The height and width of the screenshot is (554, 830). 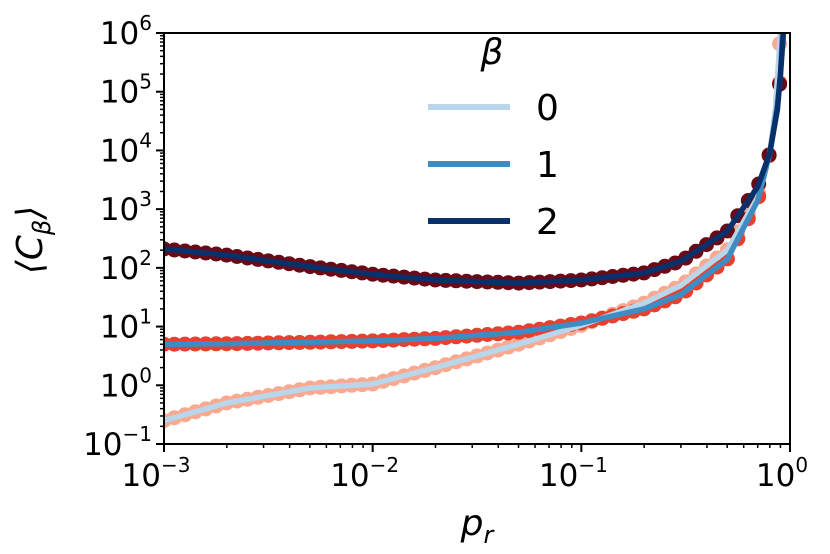 What do you see at coordinates (547, 165) in the screenshot?
I see `legend-label-1: 1` at bounding box center [547, 165].